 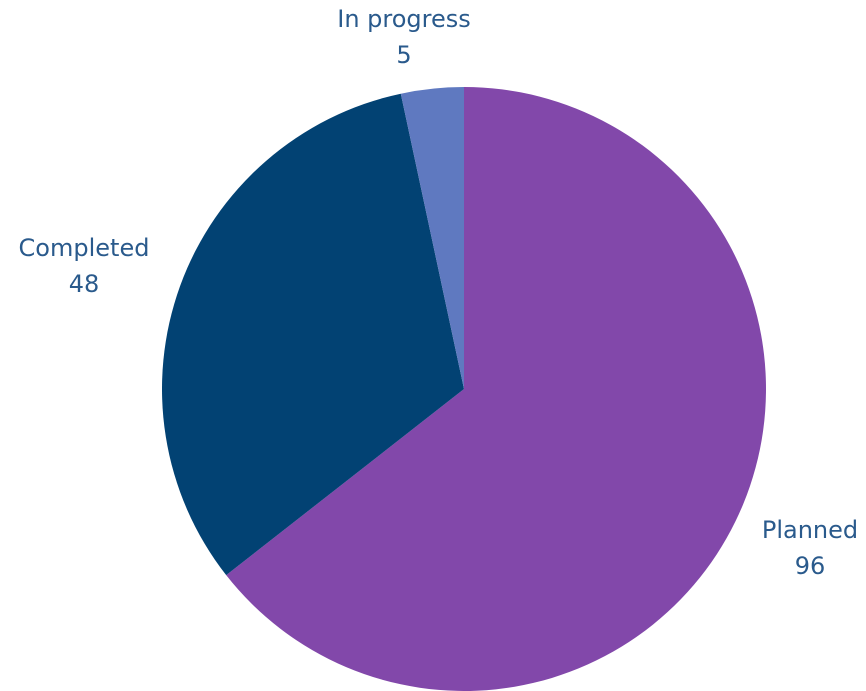 I want to click on slice-label-in-progress: In progress, so click(x=404, y=19).